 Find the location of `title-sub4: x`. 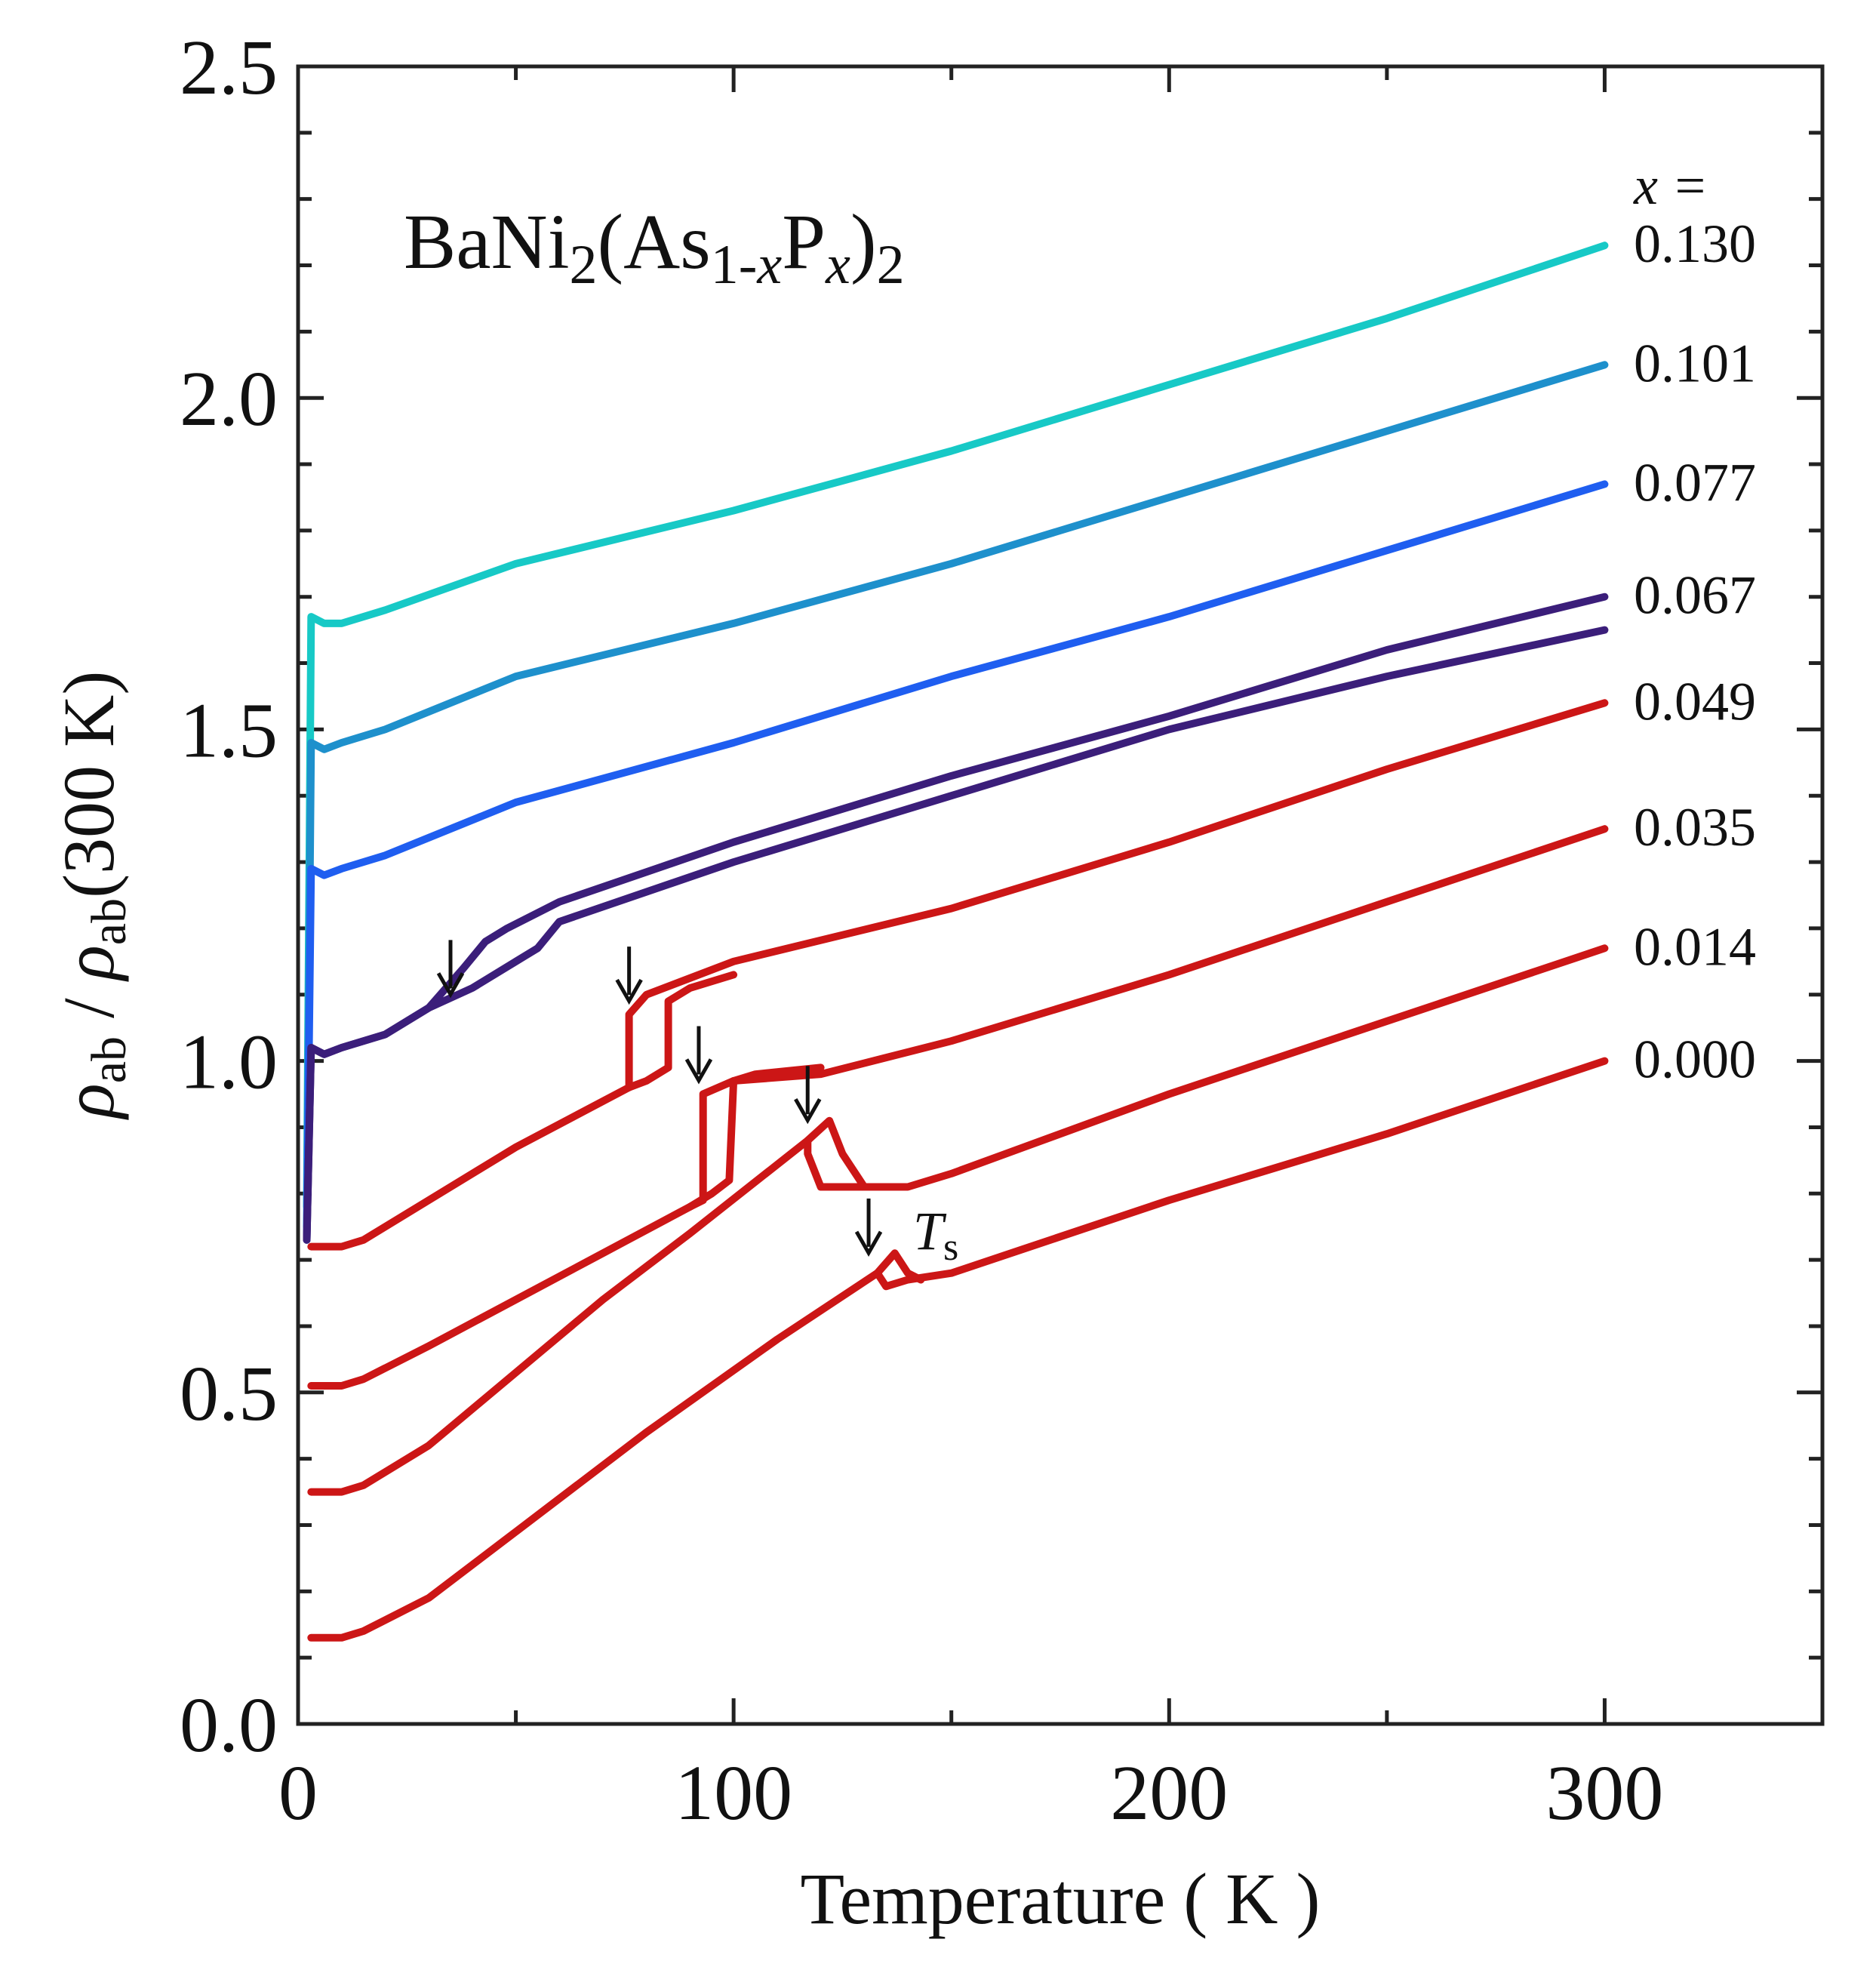

title-sub4: x is located at coordinates (837, 265).